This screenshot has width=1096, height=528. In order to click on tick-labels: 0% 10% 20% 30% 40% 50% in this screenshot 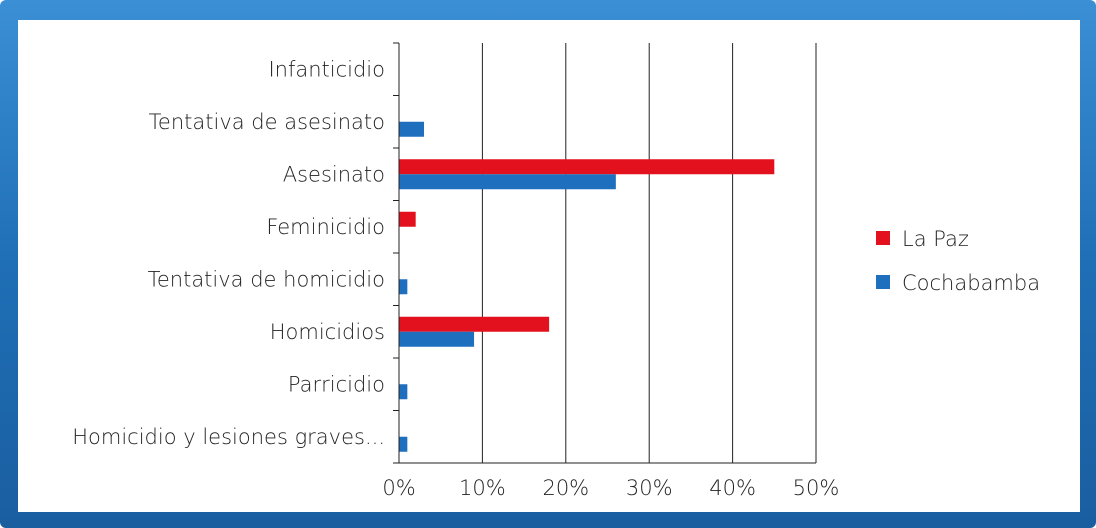, I will do `click(610, 488)`.